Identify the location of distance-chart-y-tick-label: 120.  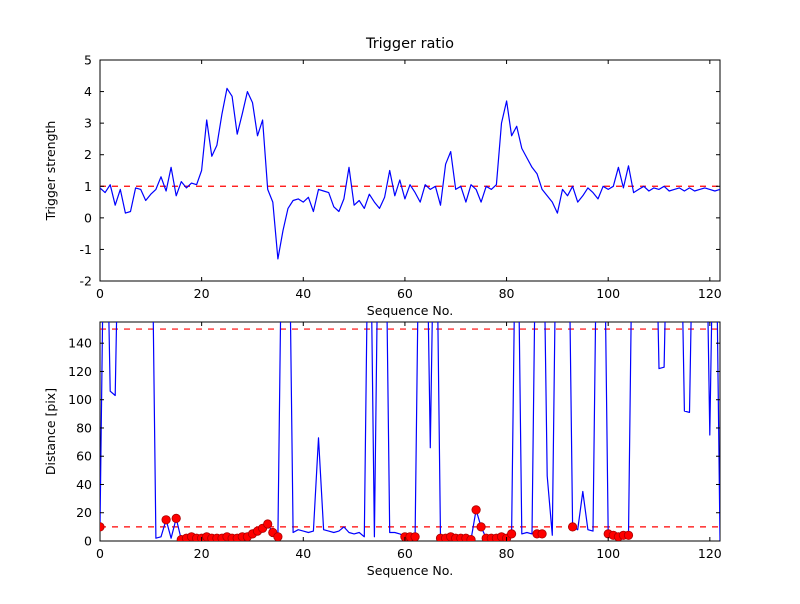
(80, 371).